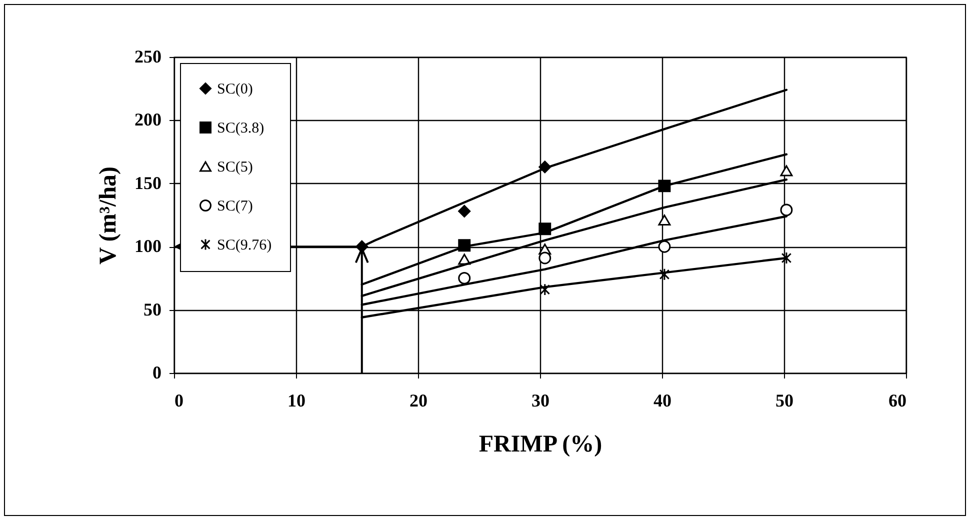 Image resolution: width=972 pixels, height=523 pixels. I want to click on x-tick-label: 0, so click(179, 400).